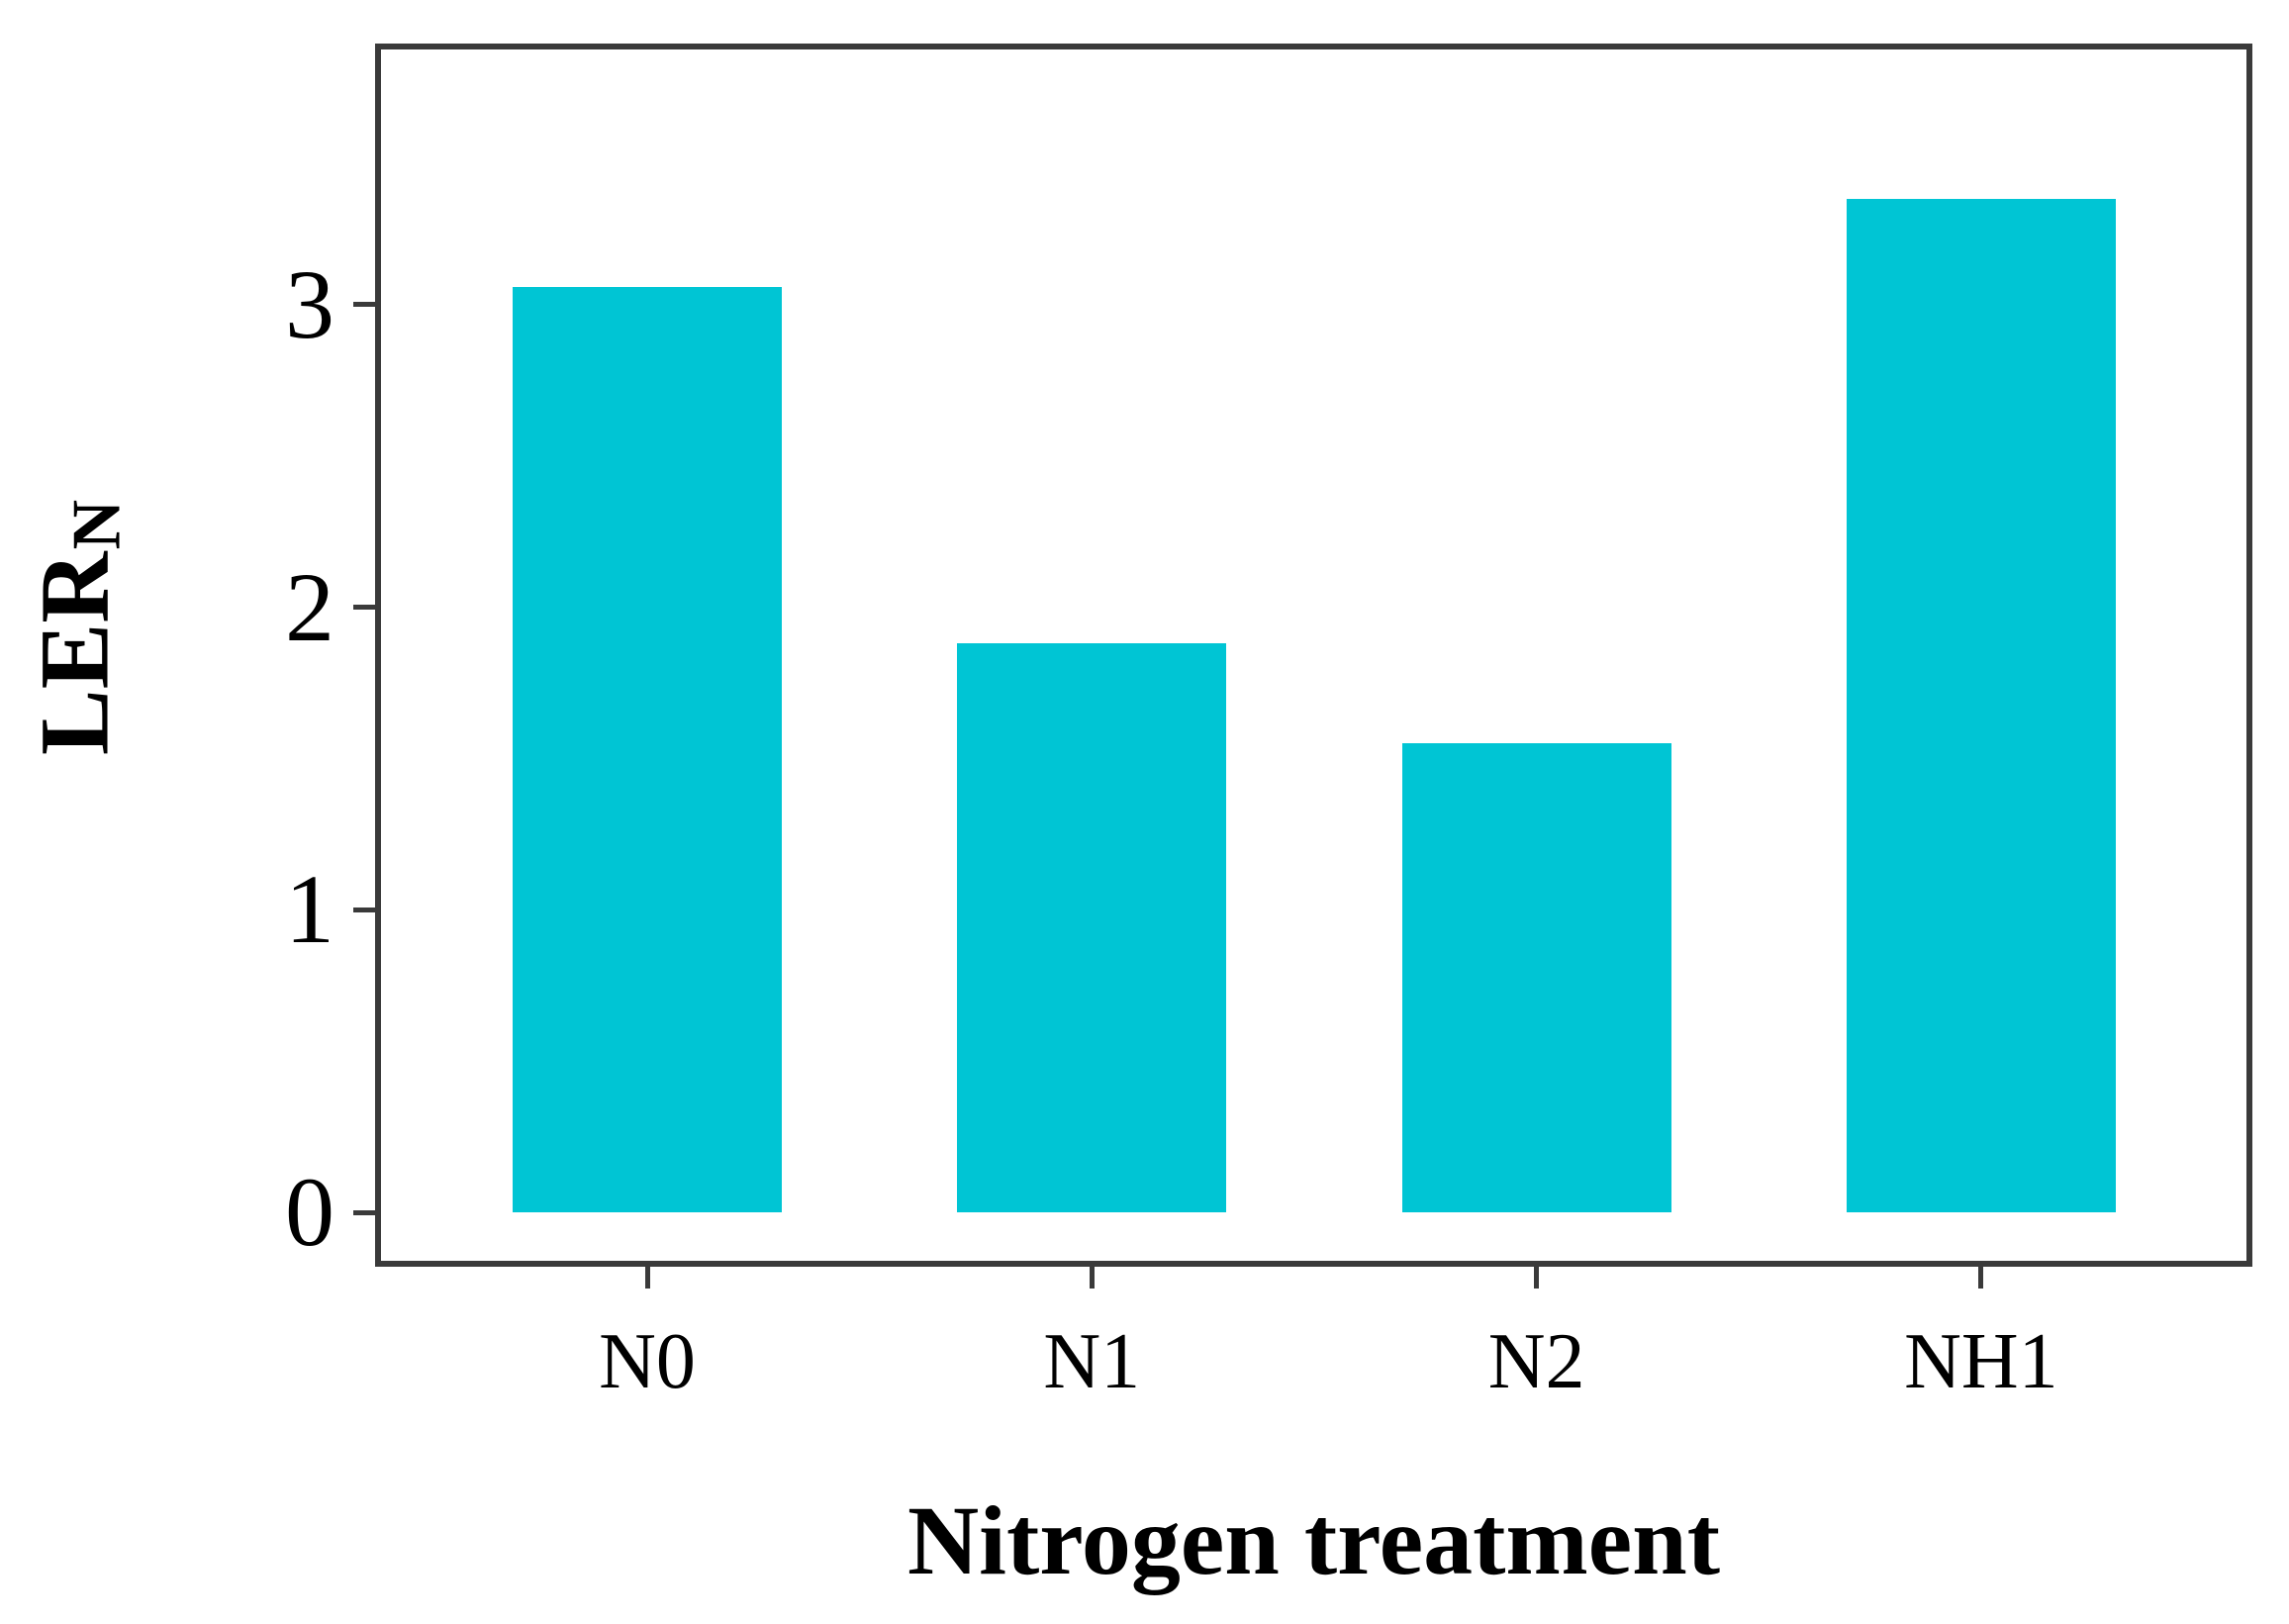  What do you see at coordinates (74, 653) in the screenshot?
I see `y-axis-label-main: LER` at bounding box center [74, 653].